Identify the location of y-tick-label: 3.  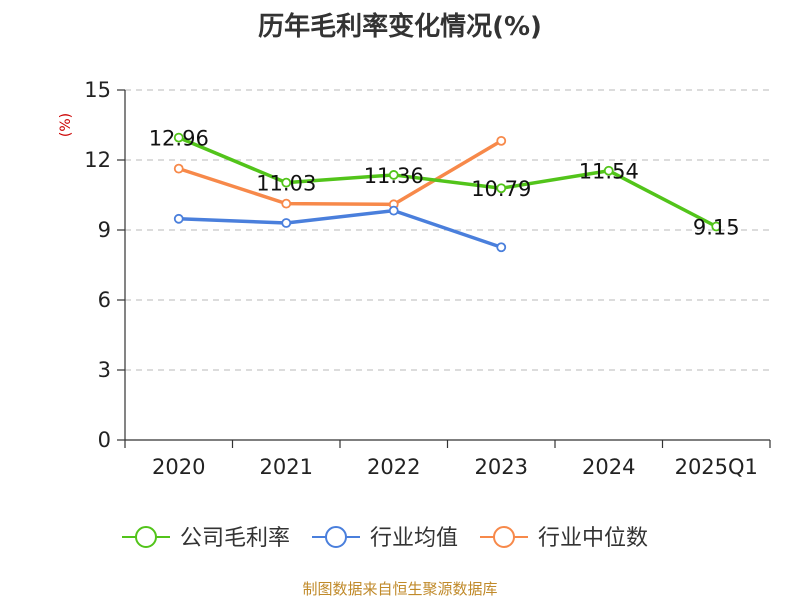
(104, 370).